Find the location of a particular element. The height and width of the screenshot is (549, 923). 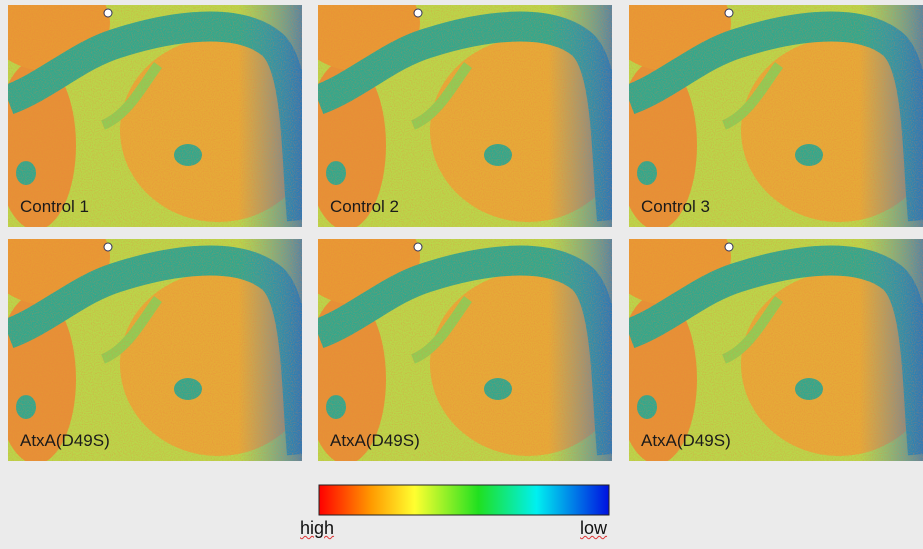

panel-label: Control 1 is located at coordinates (54, 206).